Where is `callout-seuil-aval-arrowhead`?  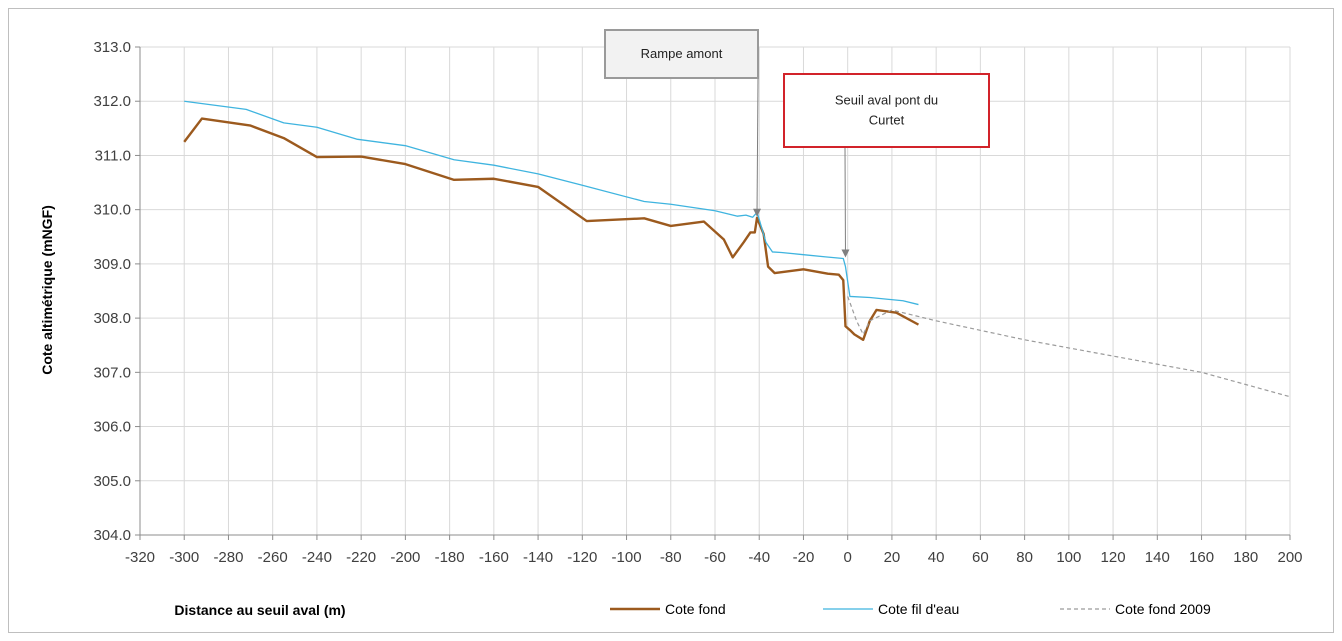 callout-seuil-aval-arrowhead is located at coordinates (845, 253).